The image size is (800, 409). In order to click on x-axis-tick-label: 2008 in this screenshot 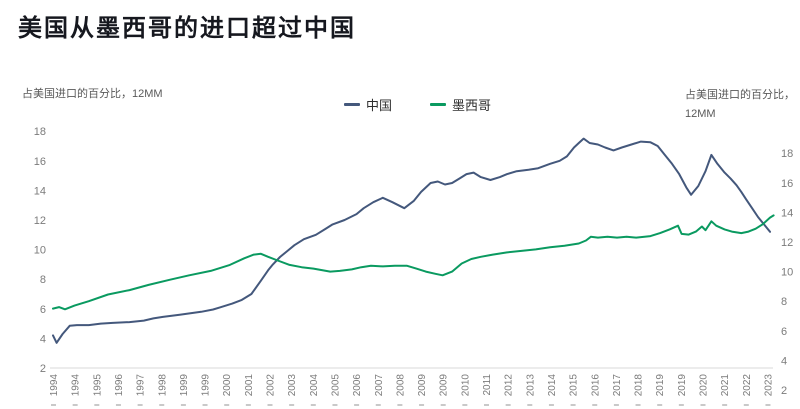, I will do `click(400, 385)`.